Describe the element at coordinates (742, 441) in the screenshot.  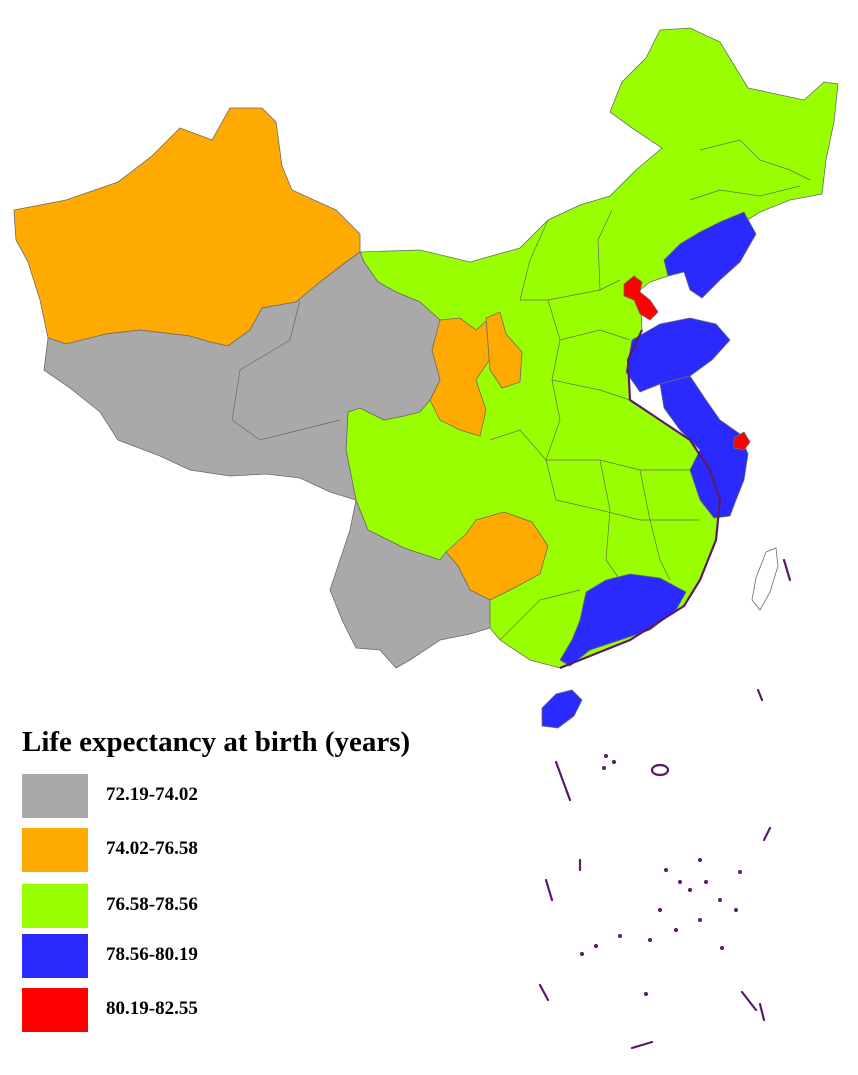
I see `region-shanghai` at that location.